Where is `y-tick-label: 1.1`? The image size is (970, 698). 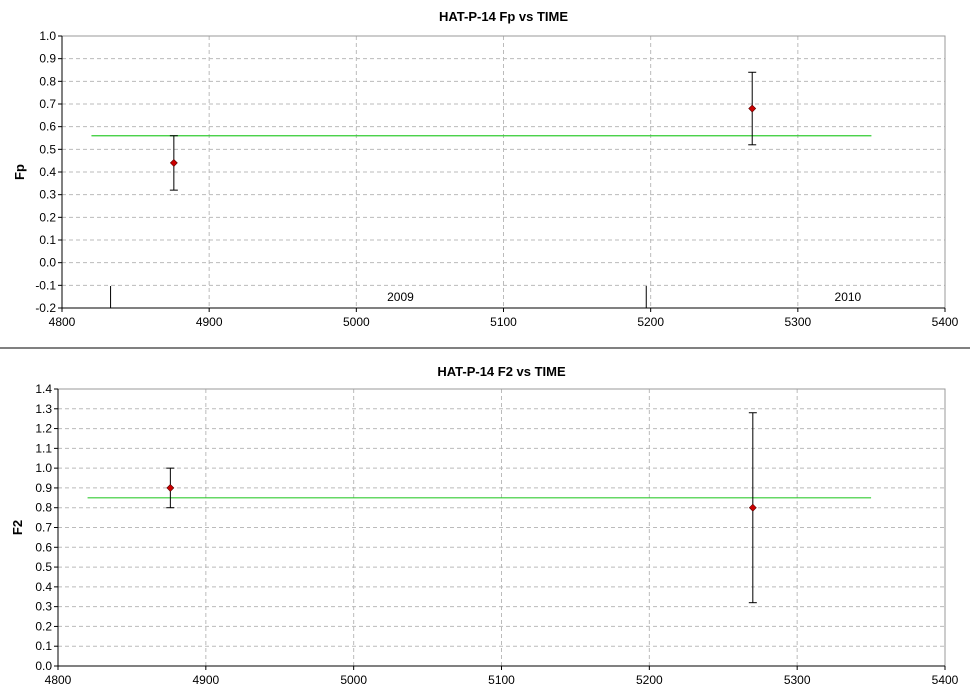
y-tick-label: 1.1 is located at coordinates (43, 448).